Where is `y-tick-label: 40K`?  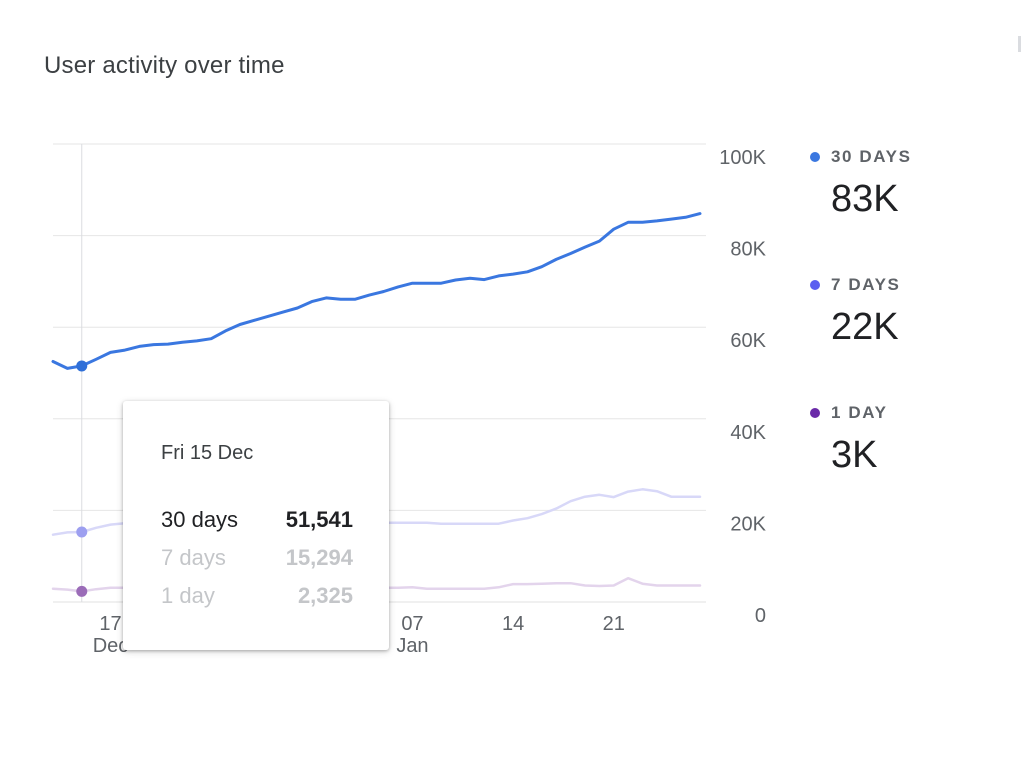
y-tick-label: 40K is located at coordinates (748, 433).